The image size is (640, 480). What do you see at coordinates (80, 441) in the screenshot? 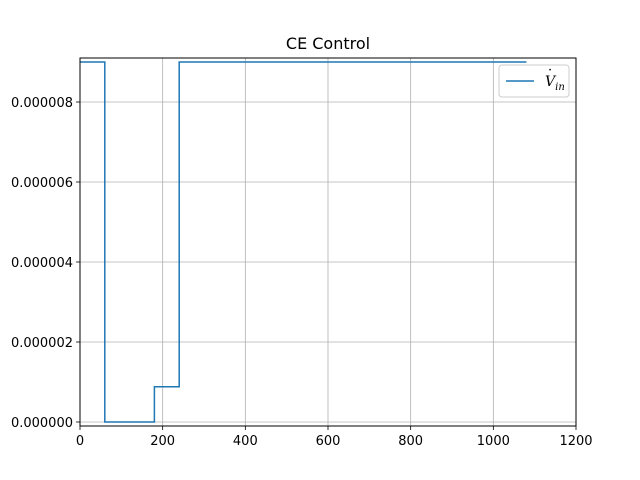
I see `x-tick-label: 0` at bounding box center [80, 441].